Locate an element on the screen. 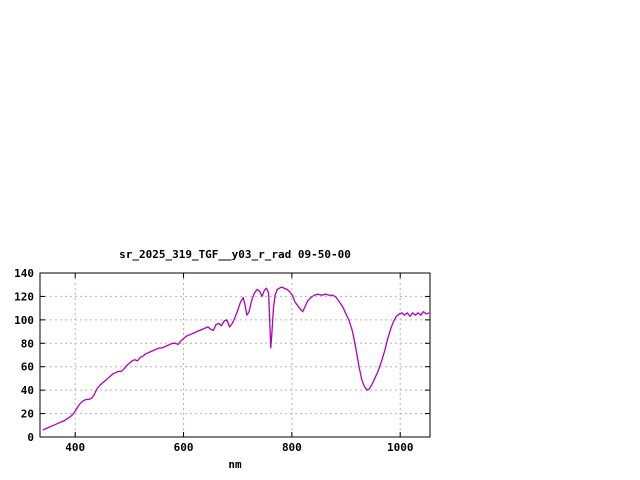 The height and width of the screenshot is (480, 640). x-tick-label: 600 is located at coordinates (184, 447).